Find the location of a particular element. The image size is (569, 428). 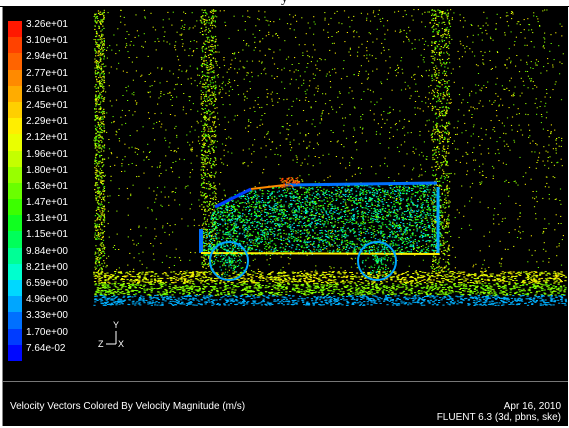

legend-entry: 2.61e+01 is located at coordinates (50, 92).